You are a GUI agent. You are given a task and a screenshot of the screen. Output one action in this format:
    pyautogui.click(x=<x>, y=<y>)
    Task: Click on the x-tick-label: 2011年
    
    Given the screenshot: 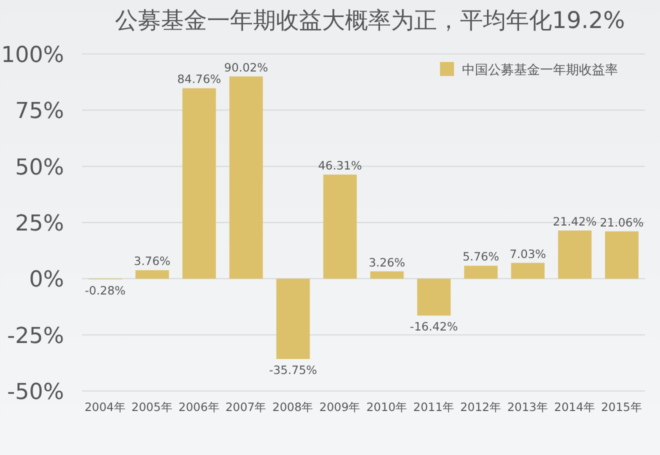 What is the action you would take?
    pyautogui.click(x=434, y=407)
    